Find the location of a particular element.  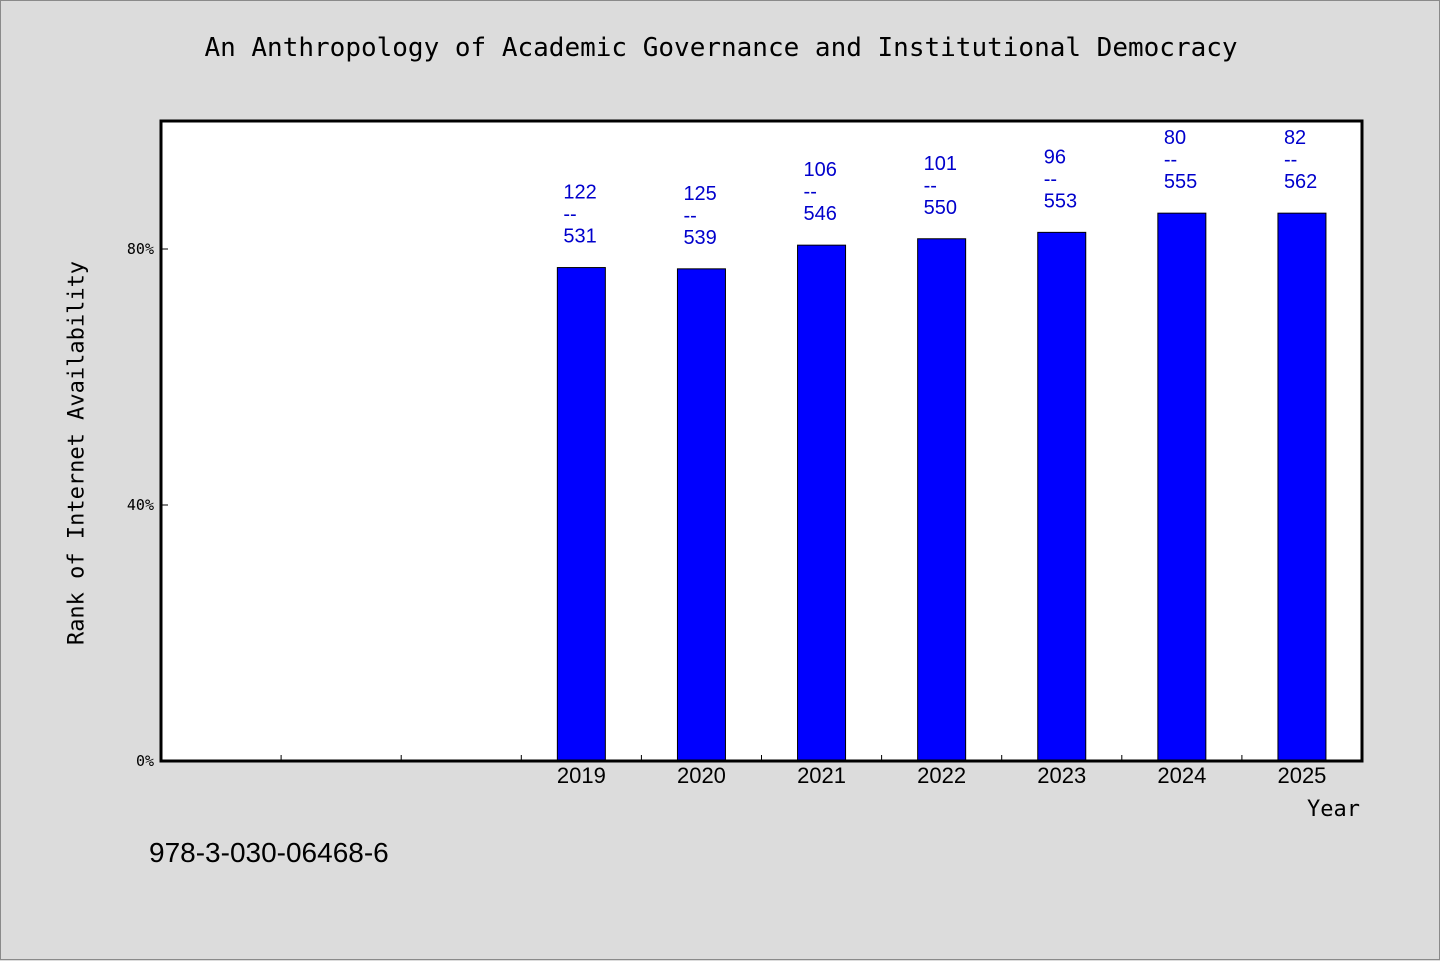

data-label-rank: 96 is located at coordinates (1055, 157).